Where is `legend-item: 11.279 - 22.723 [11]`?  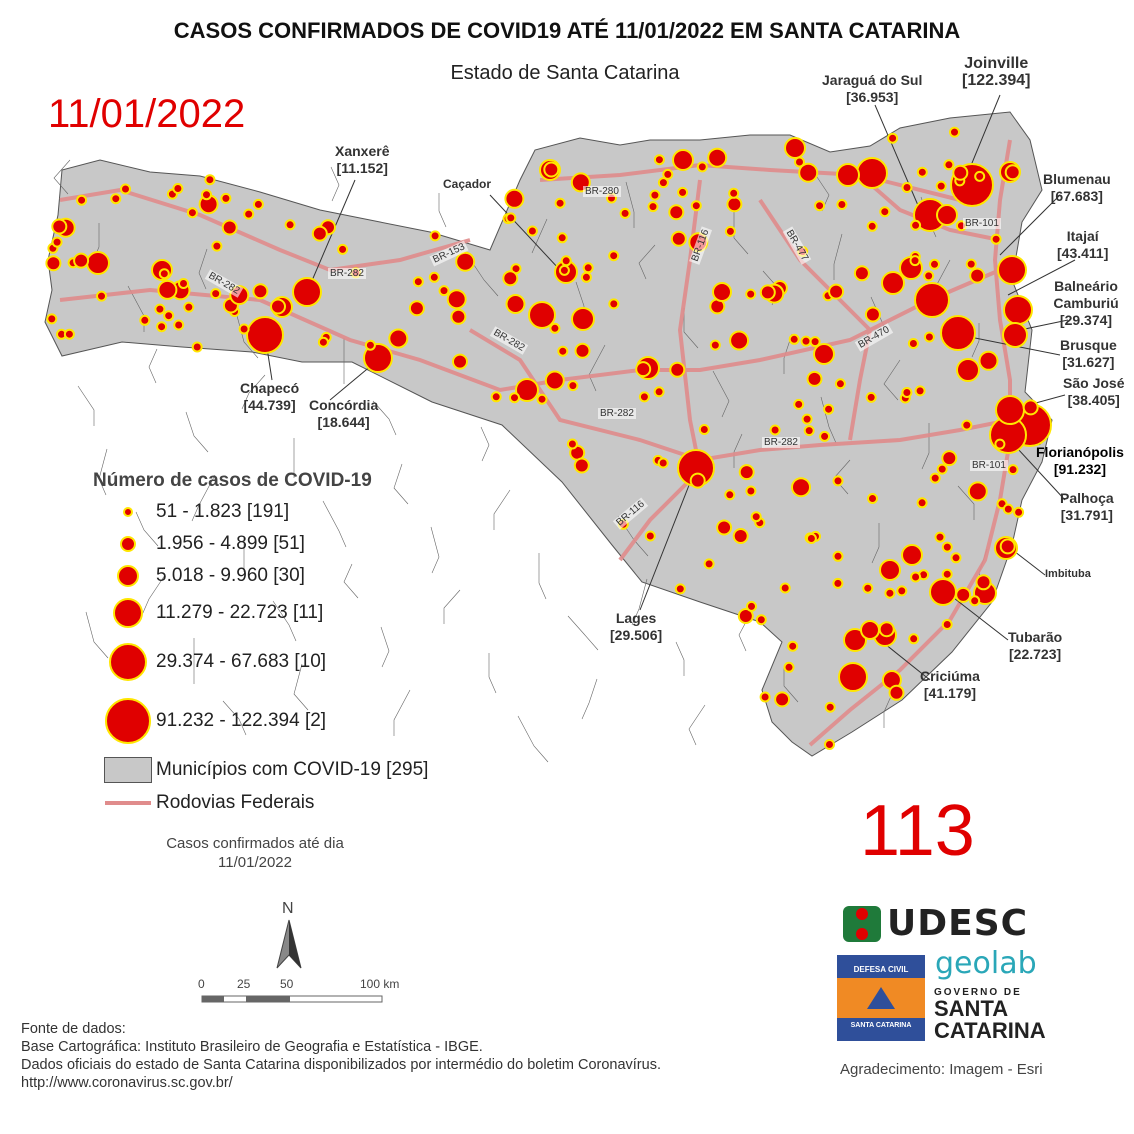 legend-item: 11.279 - 22.723 [11] is located at coordinates (211, 613).